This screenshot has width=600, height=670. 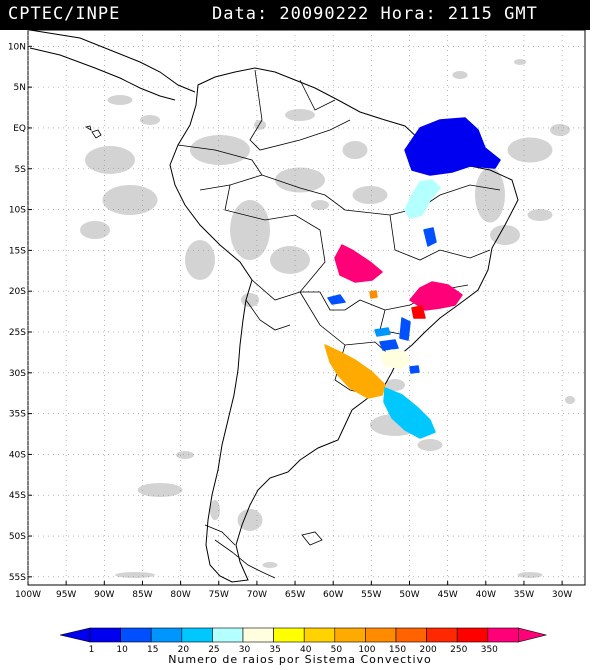 What do you see at coordinates (17, 292) in the screenshot?
I see `lat-label: 20S` at bounding box center [17, 292].